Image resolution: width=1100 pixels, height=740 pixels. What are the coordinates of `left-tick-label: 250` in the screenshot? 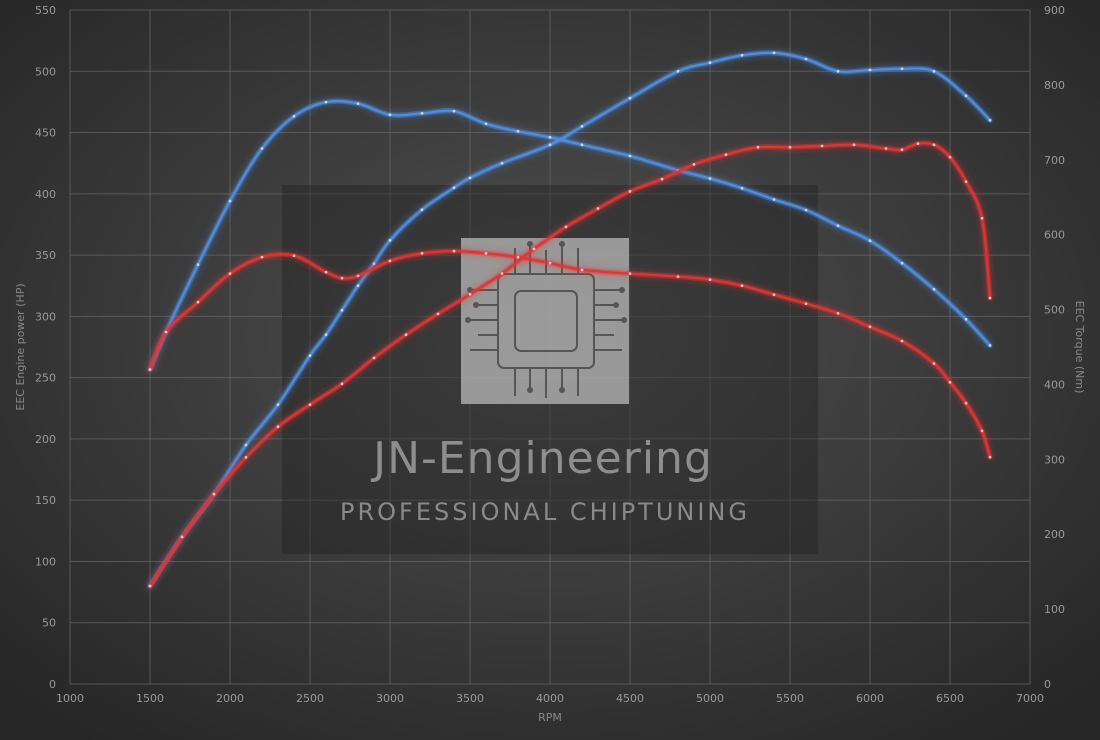 It's located at (45, 378).